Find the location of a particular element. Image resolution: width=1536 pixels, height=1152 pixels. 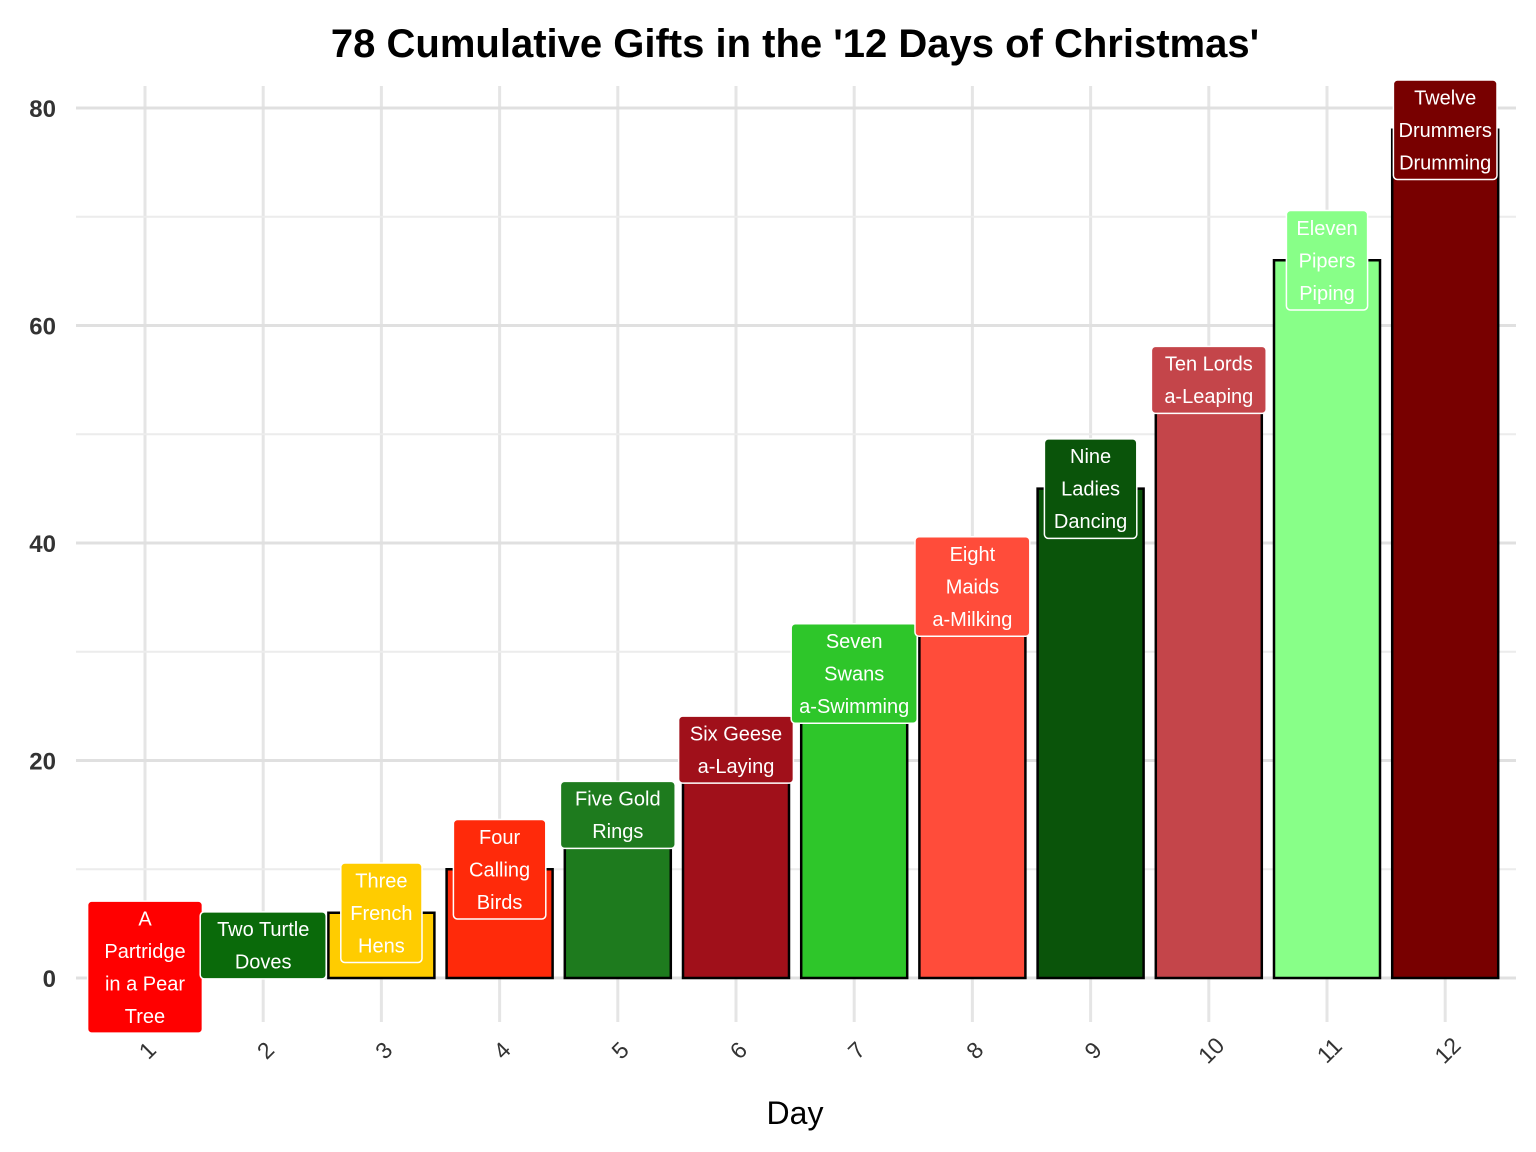

bar-label: Nine Ladies Dancing is located at coordinates (1090, 489).